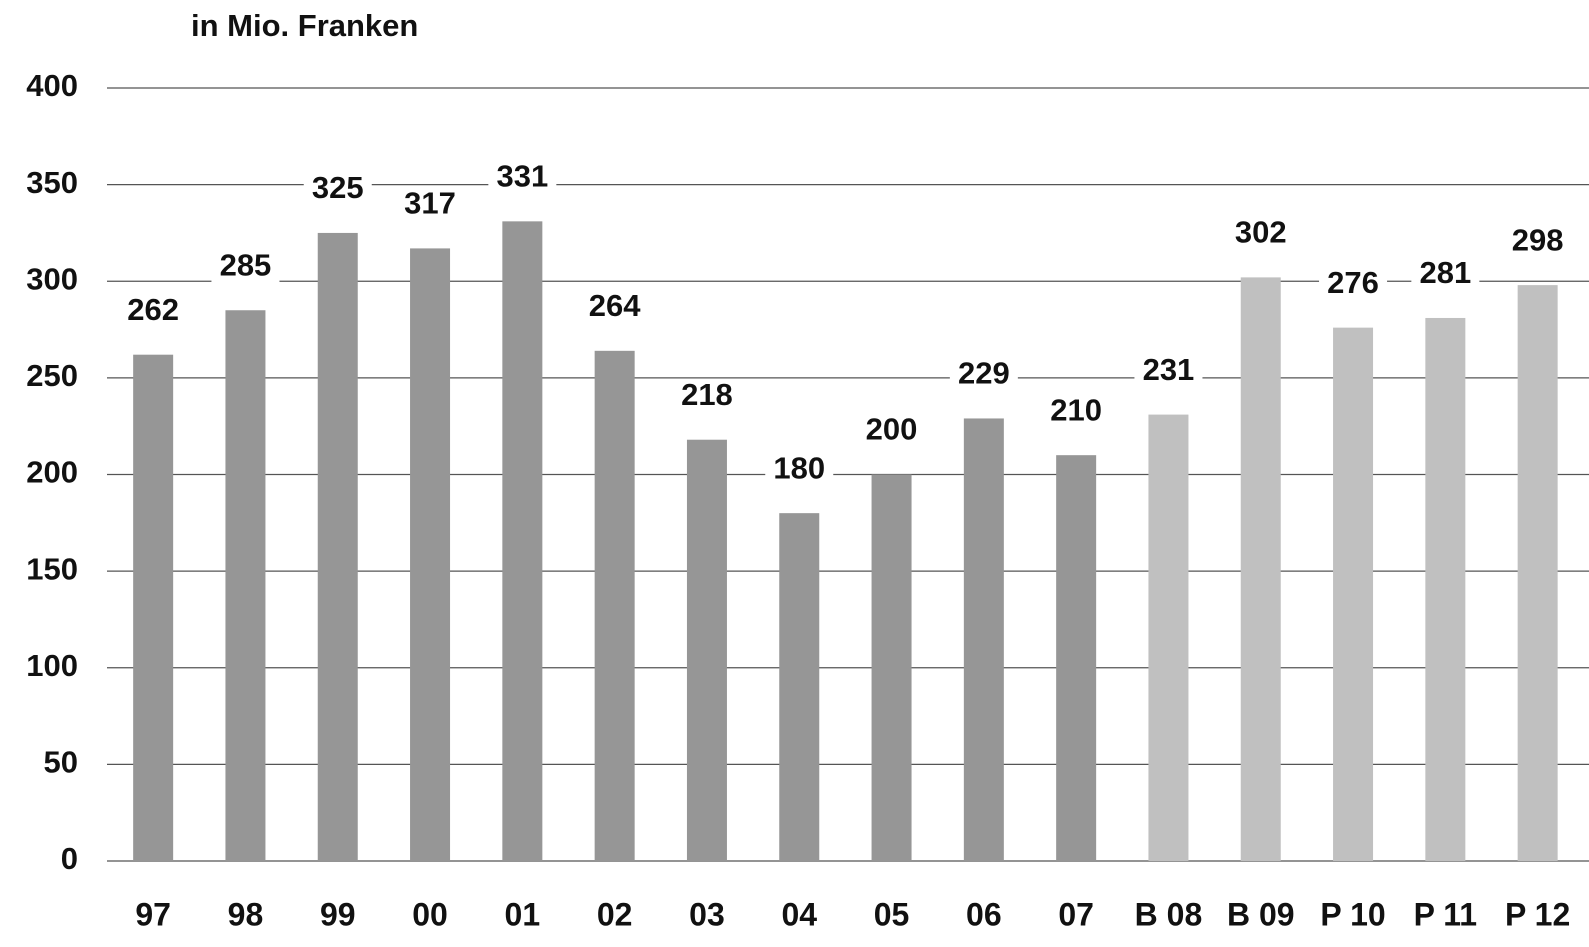 The width and height of the screenshot is (1589, 947). I want to click on x-tick-label: 07, so click(1076, 914).